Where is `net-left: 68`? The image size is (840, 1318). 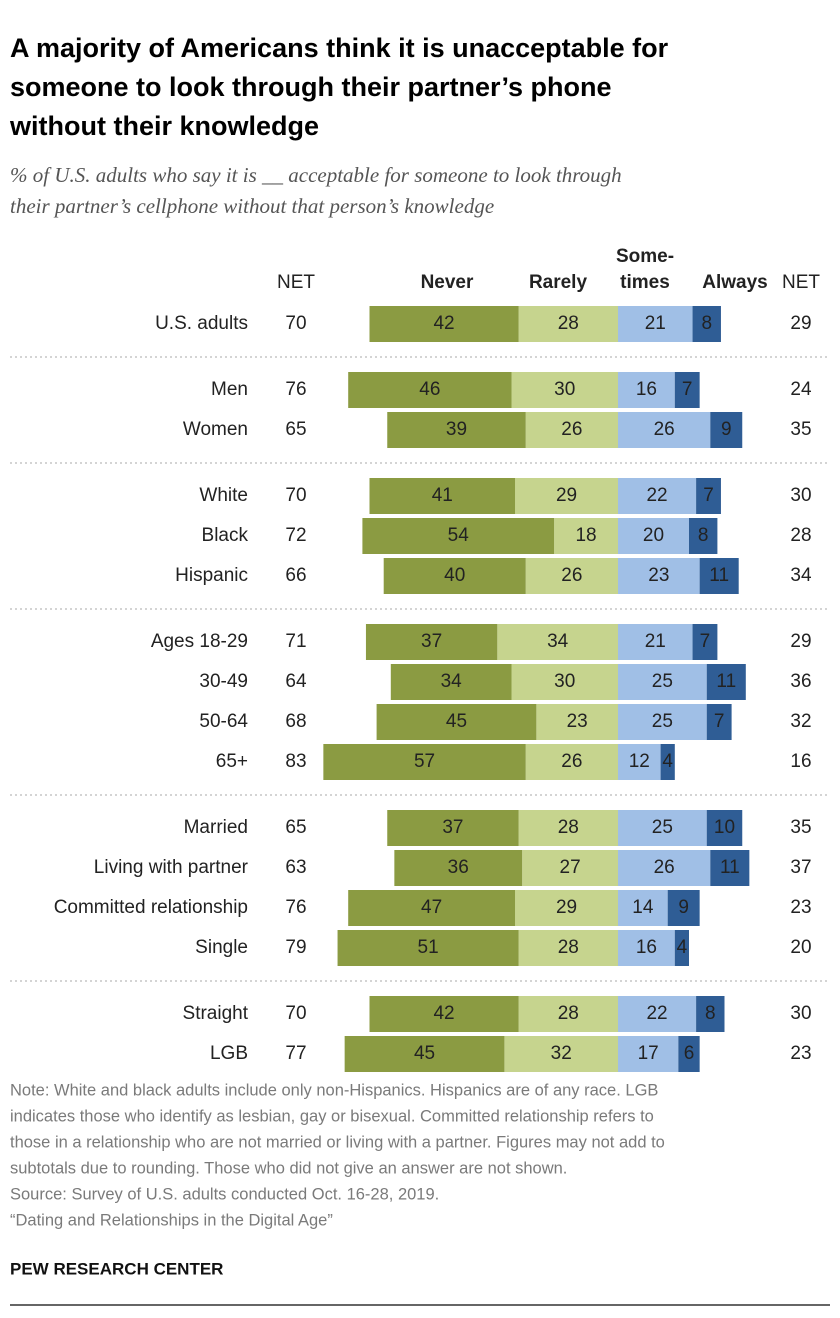
net-left: 68 is located at coordinates (295, 721).